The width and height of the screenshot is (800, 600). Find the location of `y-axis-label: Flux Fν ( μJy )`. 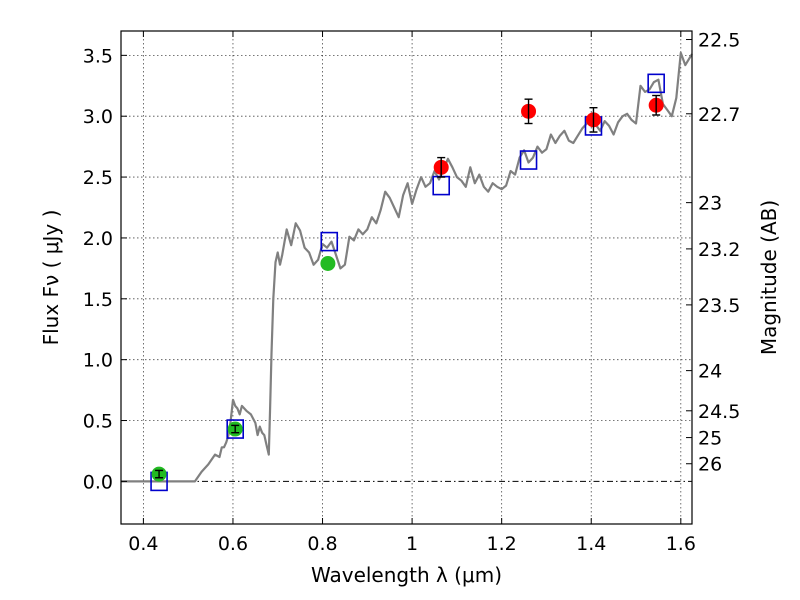

y-axis-label: Flux Fν ( μJy ) is located at coordinates (51, 278).